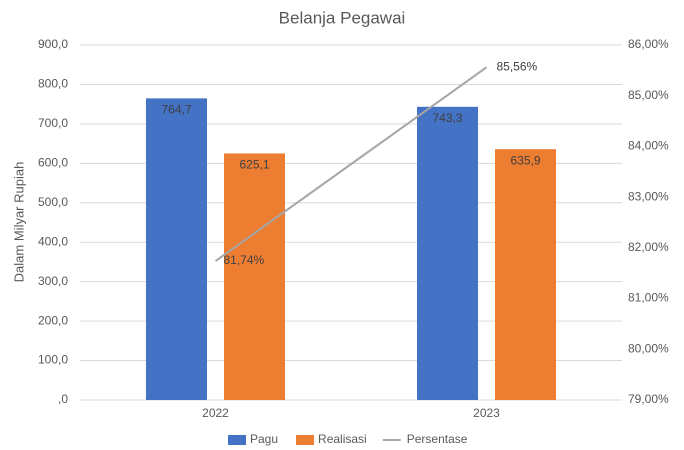 The width and height of the screenshot is (684, 450). What do you see at coordinates (53, 360) in the screenshot?
I see `y-tick-label: 100,0` at bounding box center [53, 360].